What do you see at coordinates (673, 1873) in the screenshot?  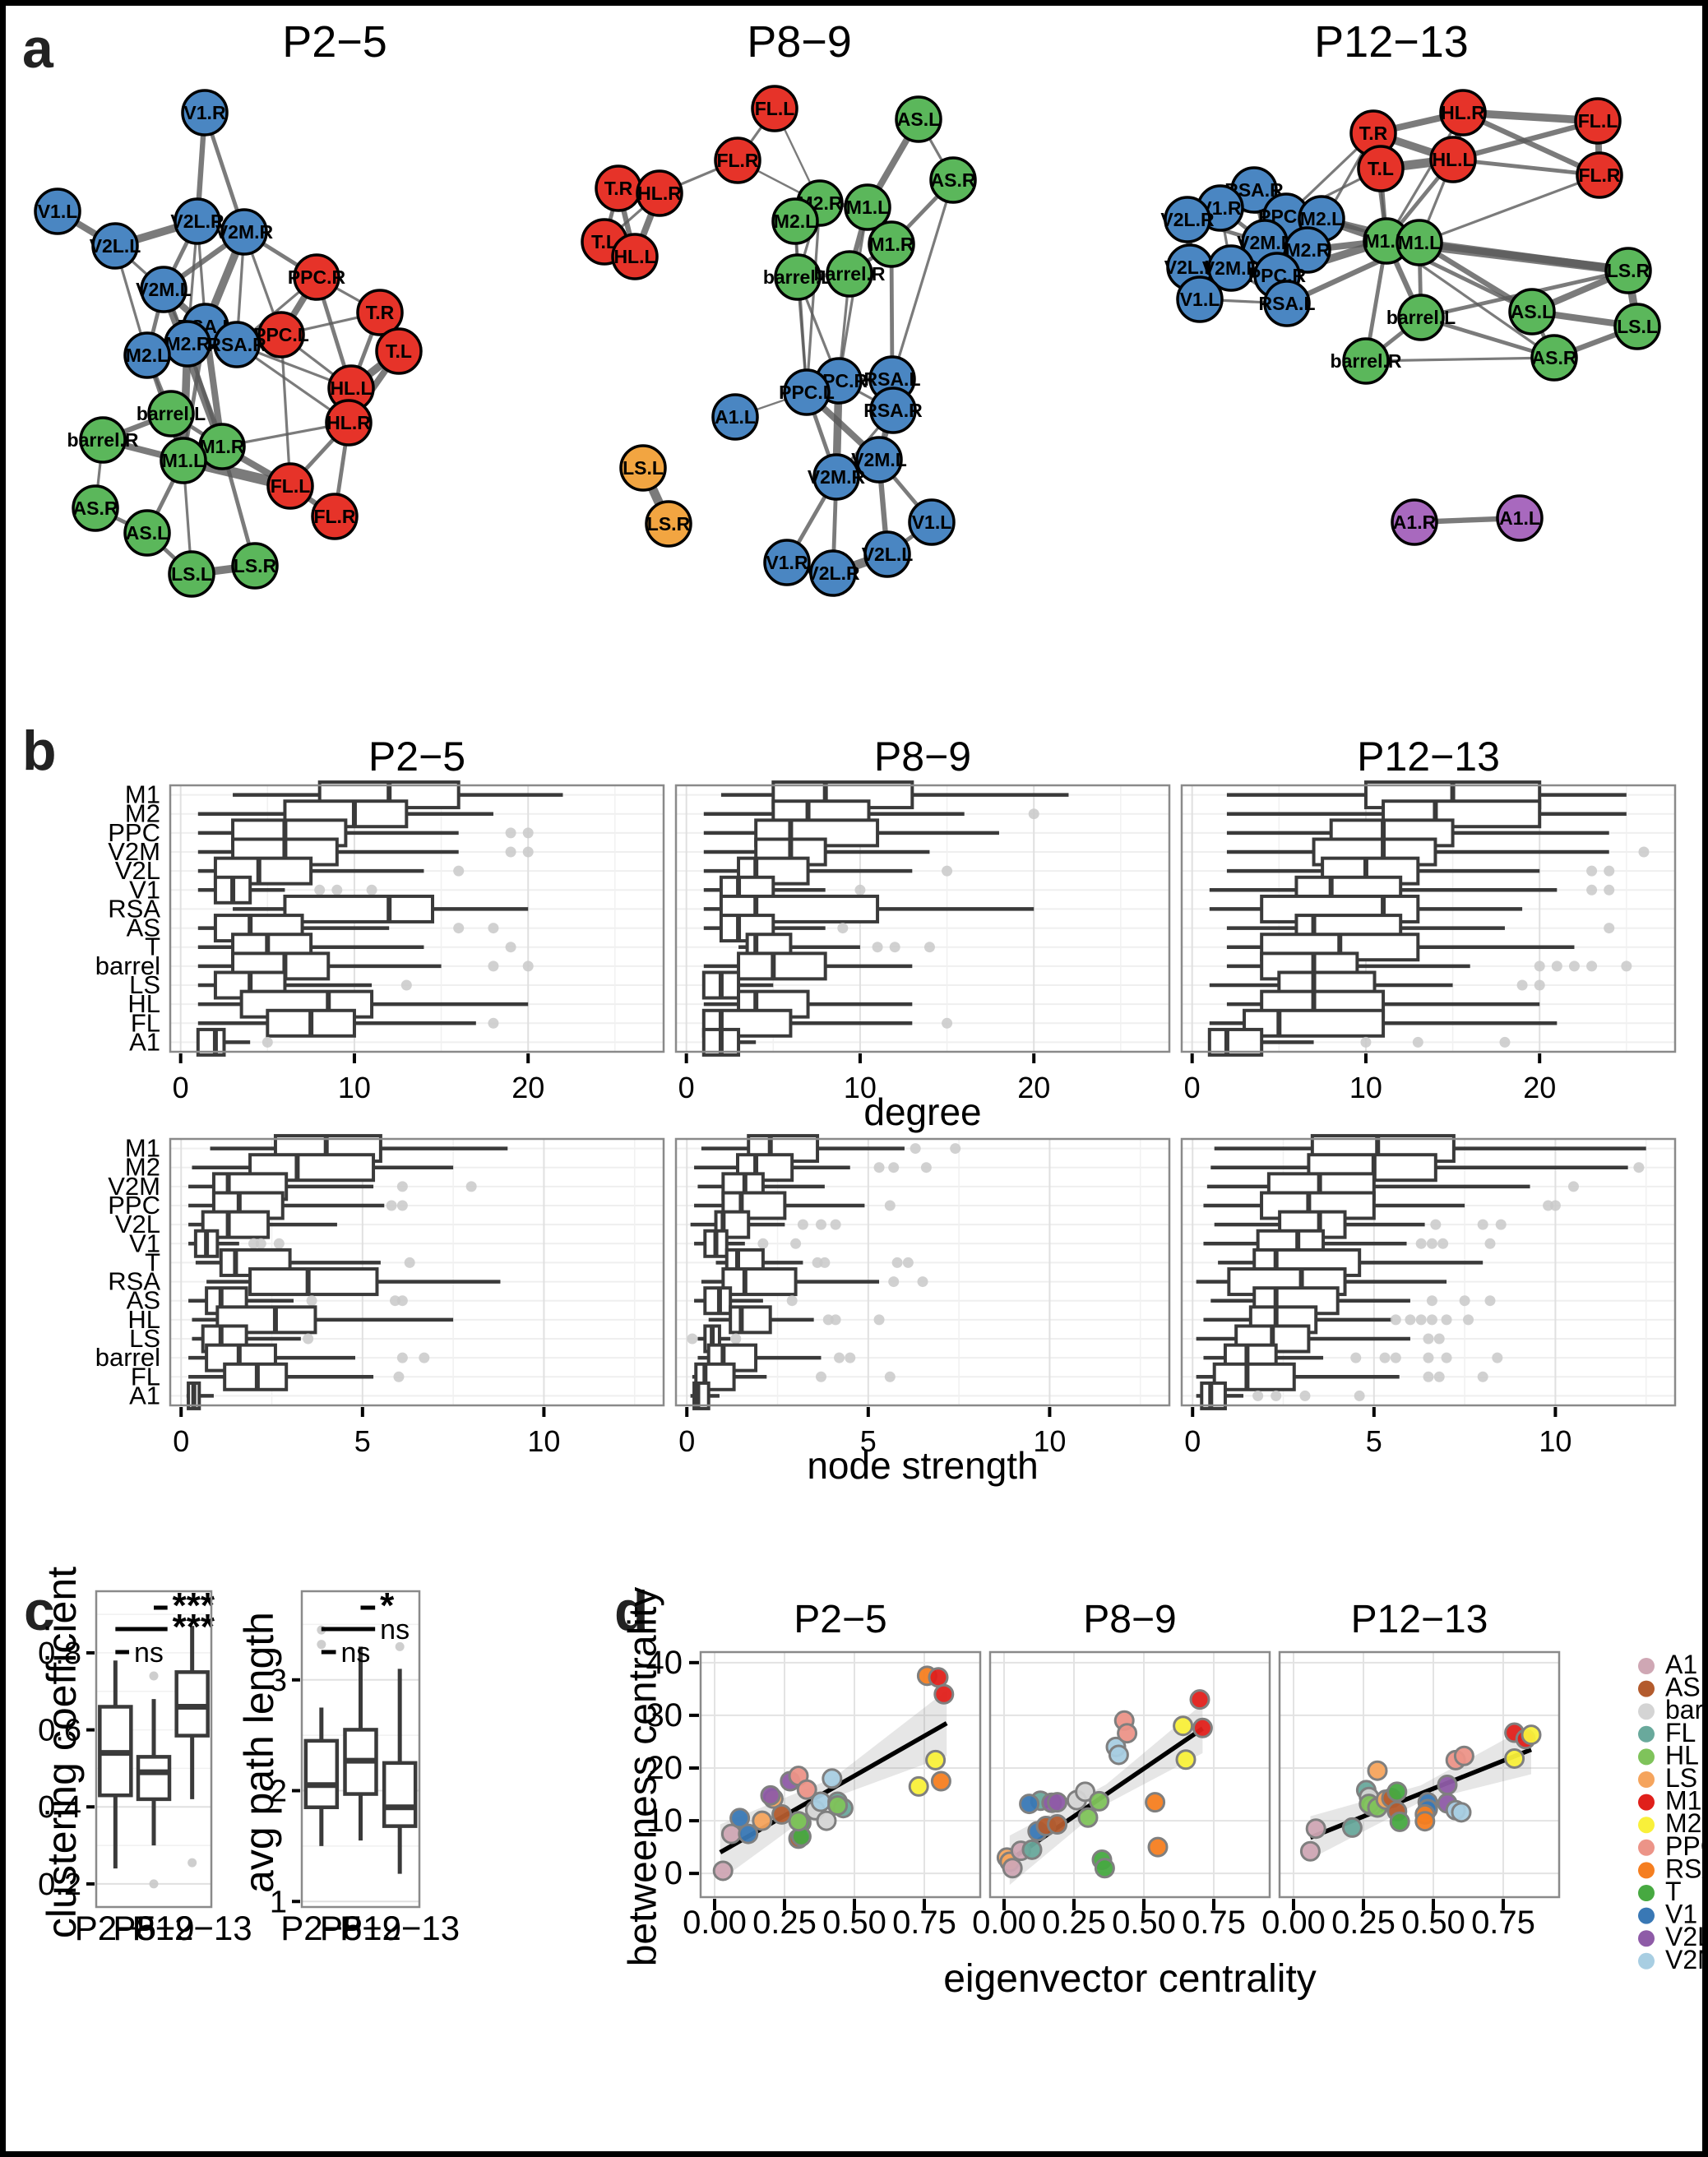 I see `tick-label: 0` at bounding box center [673, 1873].